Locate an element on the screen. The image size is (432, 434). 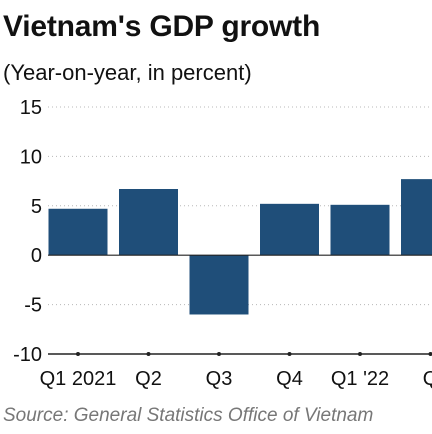
x-tick-label: Q2 is located at coordinates (148, 379).